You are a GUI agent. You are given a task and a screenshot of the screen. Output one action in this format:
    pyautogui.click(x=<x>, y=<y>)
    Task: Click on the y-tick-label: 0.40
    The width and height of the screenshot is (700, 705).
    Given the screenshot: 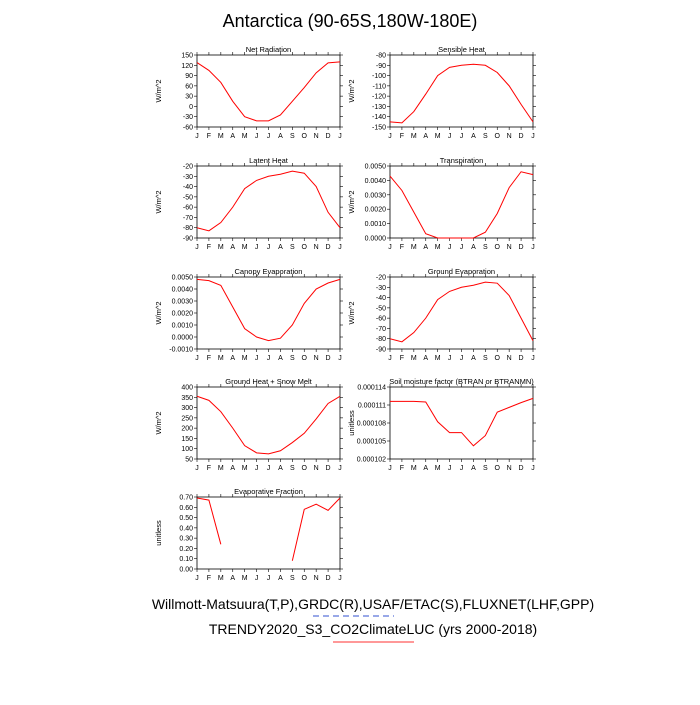 What is the action you would take?
    pyautogui.click(x=186, y=528)
    